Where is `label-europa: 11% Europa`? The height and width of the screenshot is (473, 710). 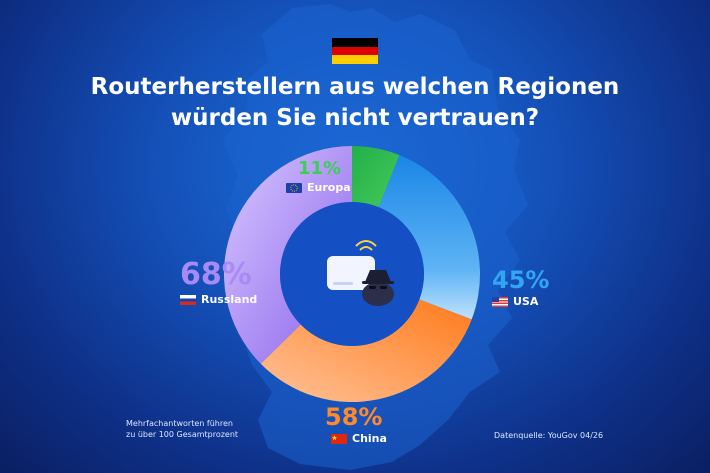
label-europa: 11% Europa is located at coordinates (318, 177).